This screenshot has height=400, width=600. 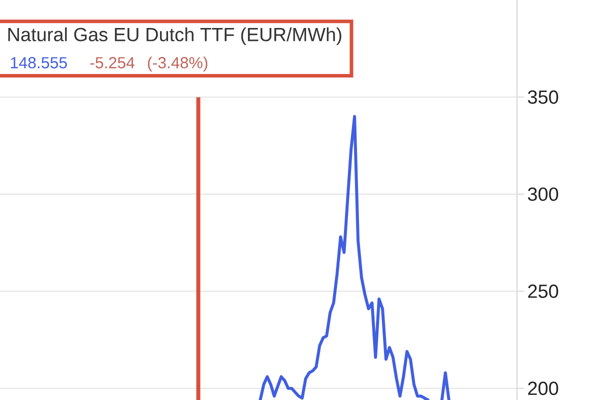 What do you see at coordinates (543, 291) in the screenshot?
I see `y-tick-label: 250` at bounding box center [543, 291].